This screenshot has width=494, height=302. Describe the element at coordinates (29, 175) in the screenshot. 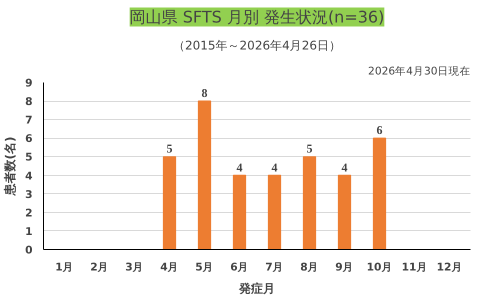

I see `y-tick-label: 4` at that location.